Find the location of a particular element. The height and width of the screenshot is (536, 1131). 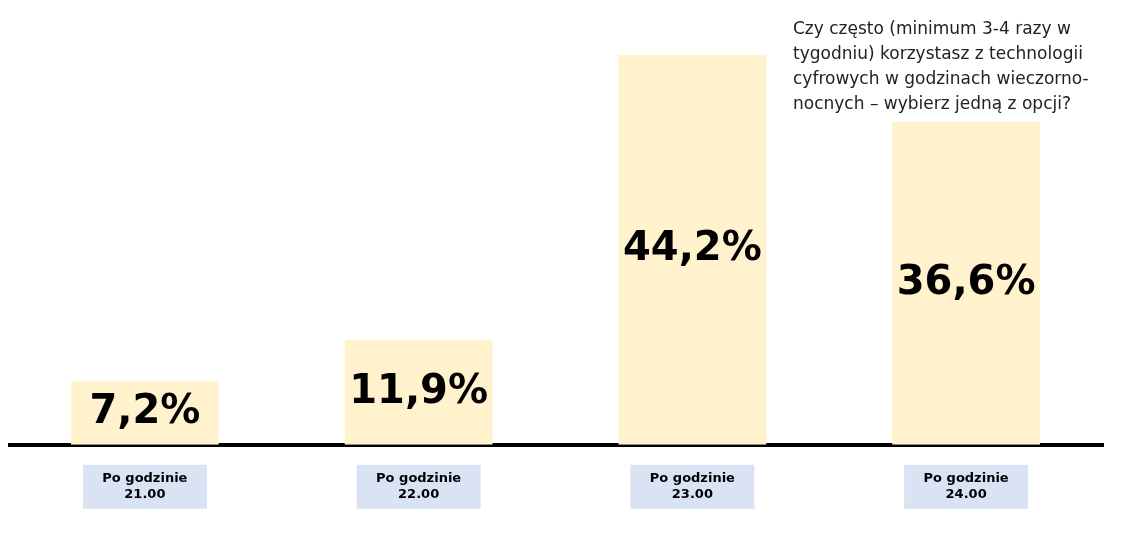

data-label: 44,2% is located at coordinates (692, 246).